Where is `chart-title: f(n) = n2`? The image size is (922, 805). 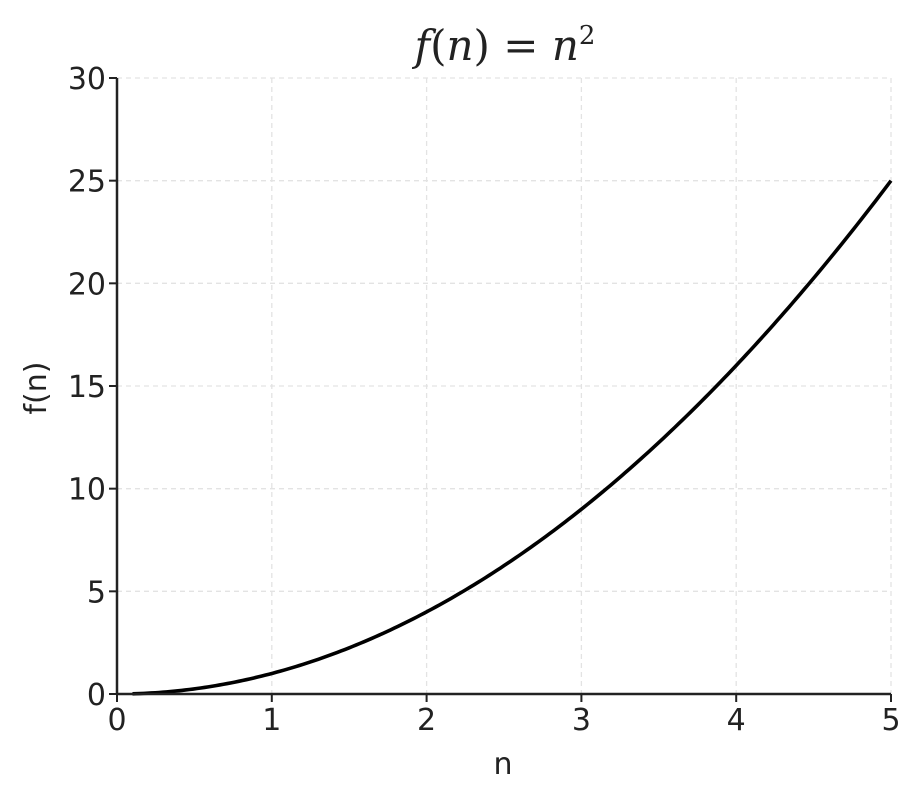 chart-title: f(n) = n2 is located at coordinates (504, 45).